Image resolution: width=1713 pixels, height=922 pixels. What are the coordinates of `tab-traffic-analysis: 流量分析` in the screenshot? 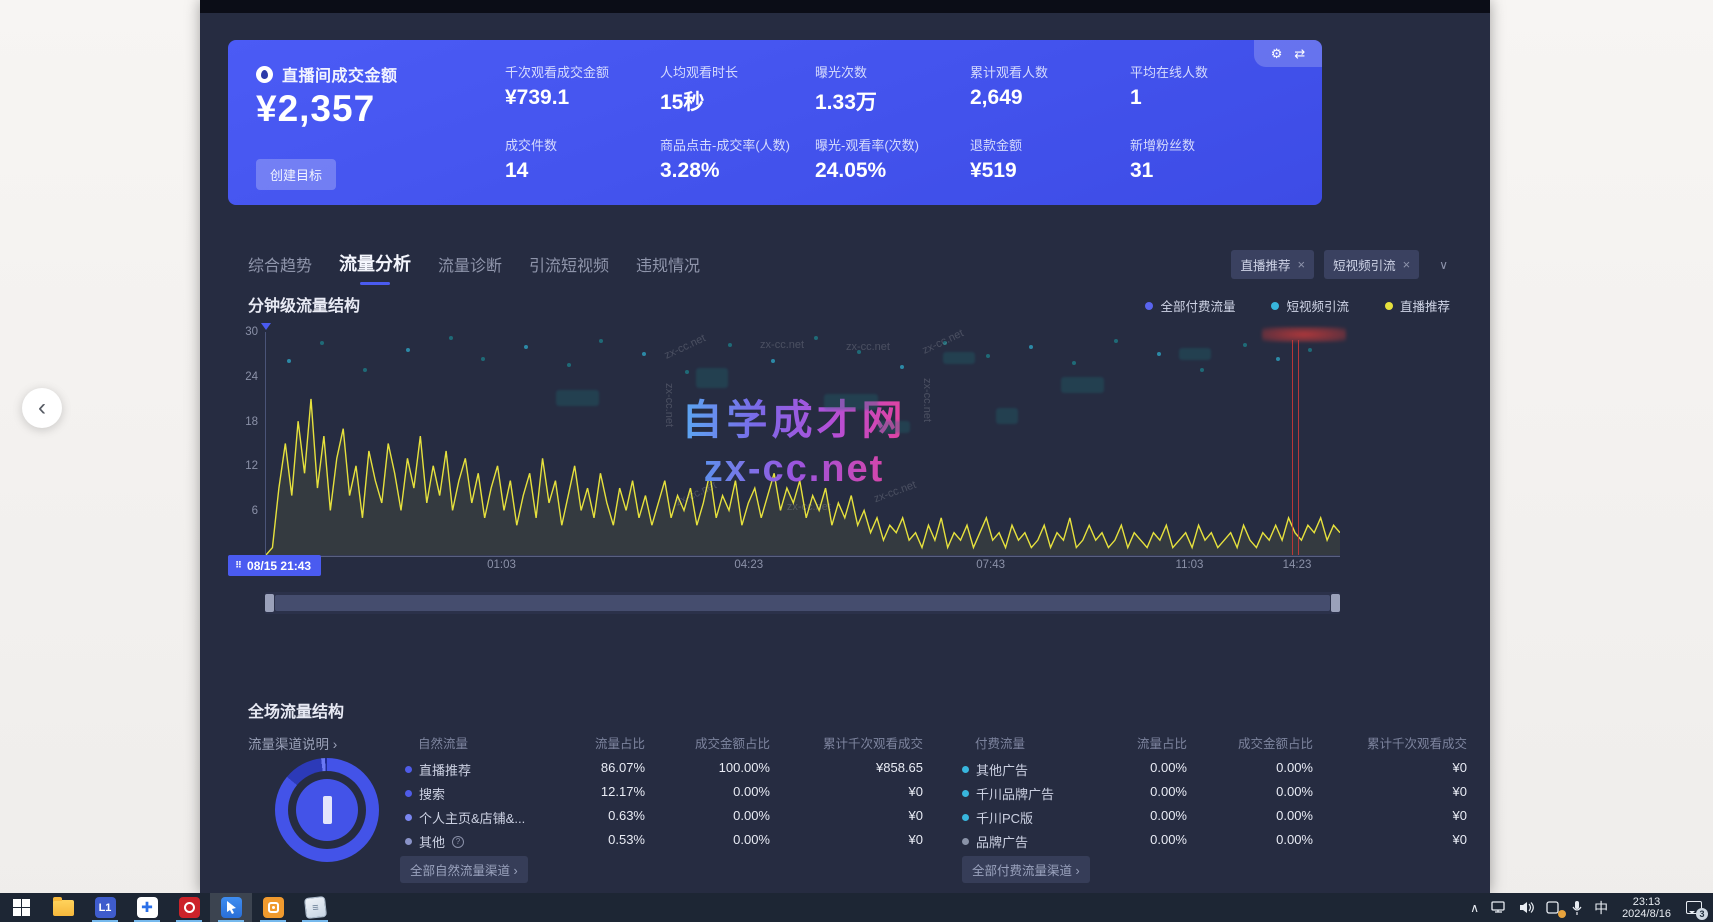 It's located at (375, 267).